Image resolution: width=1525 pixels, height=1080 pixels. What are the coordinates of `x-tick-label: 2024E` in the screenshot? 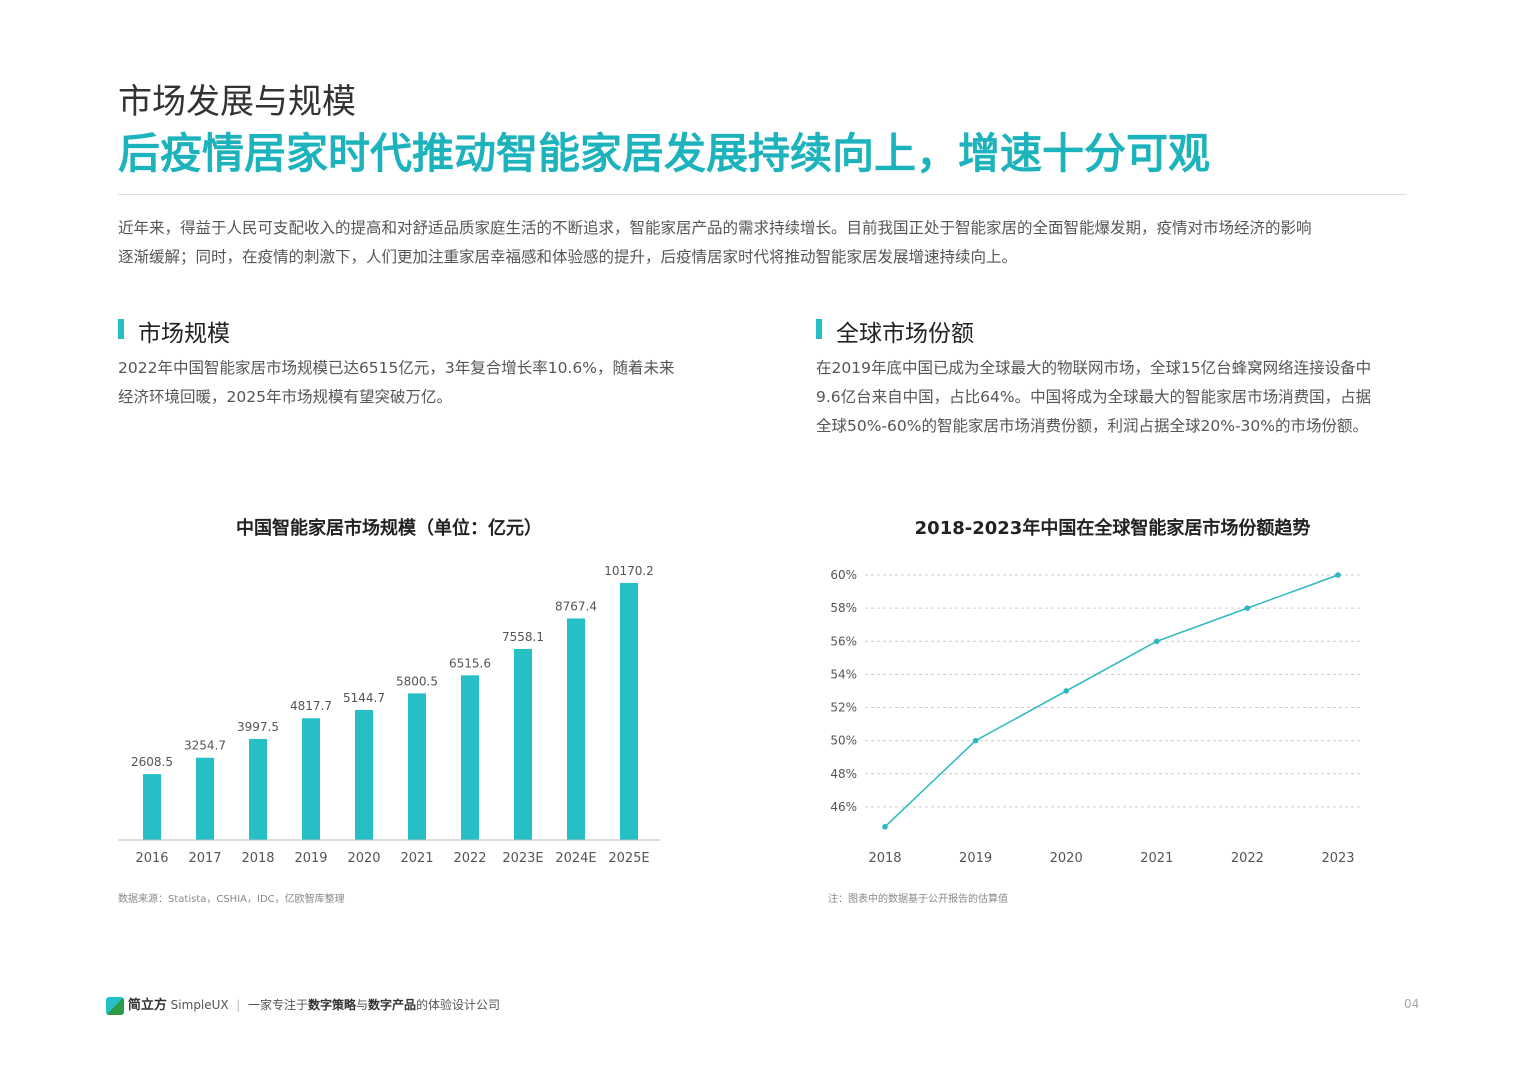 It's located at (575, 858).